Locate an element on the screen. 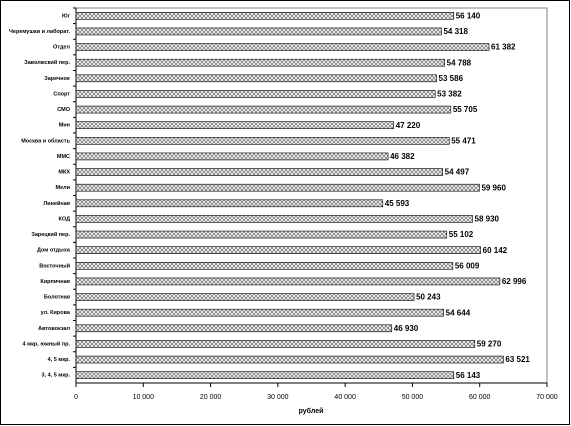 This screenshot has height=426, width=571. value-label: 55 102 is located at coordinates (461, 234).